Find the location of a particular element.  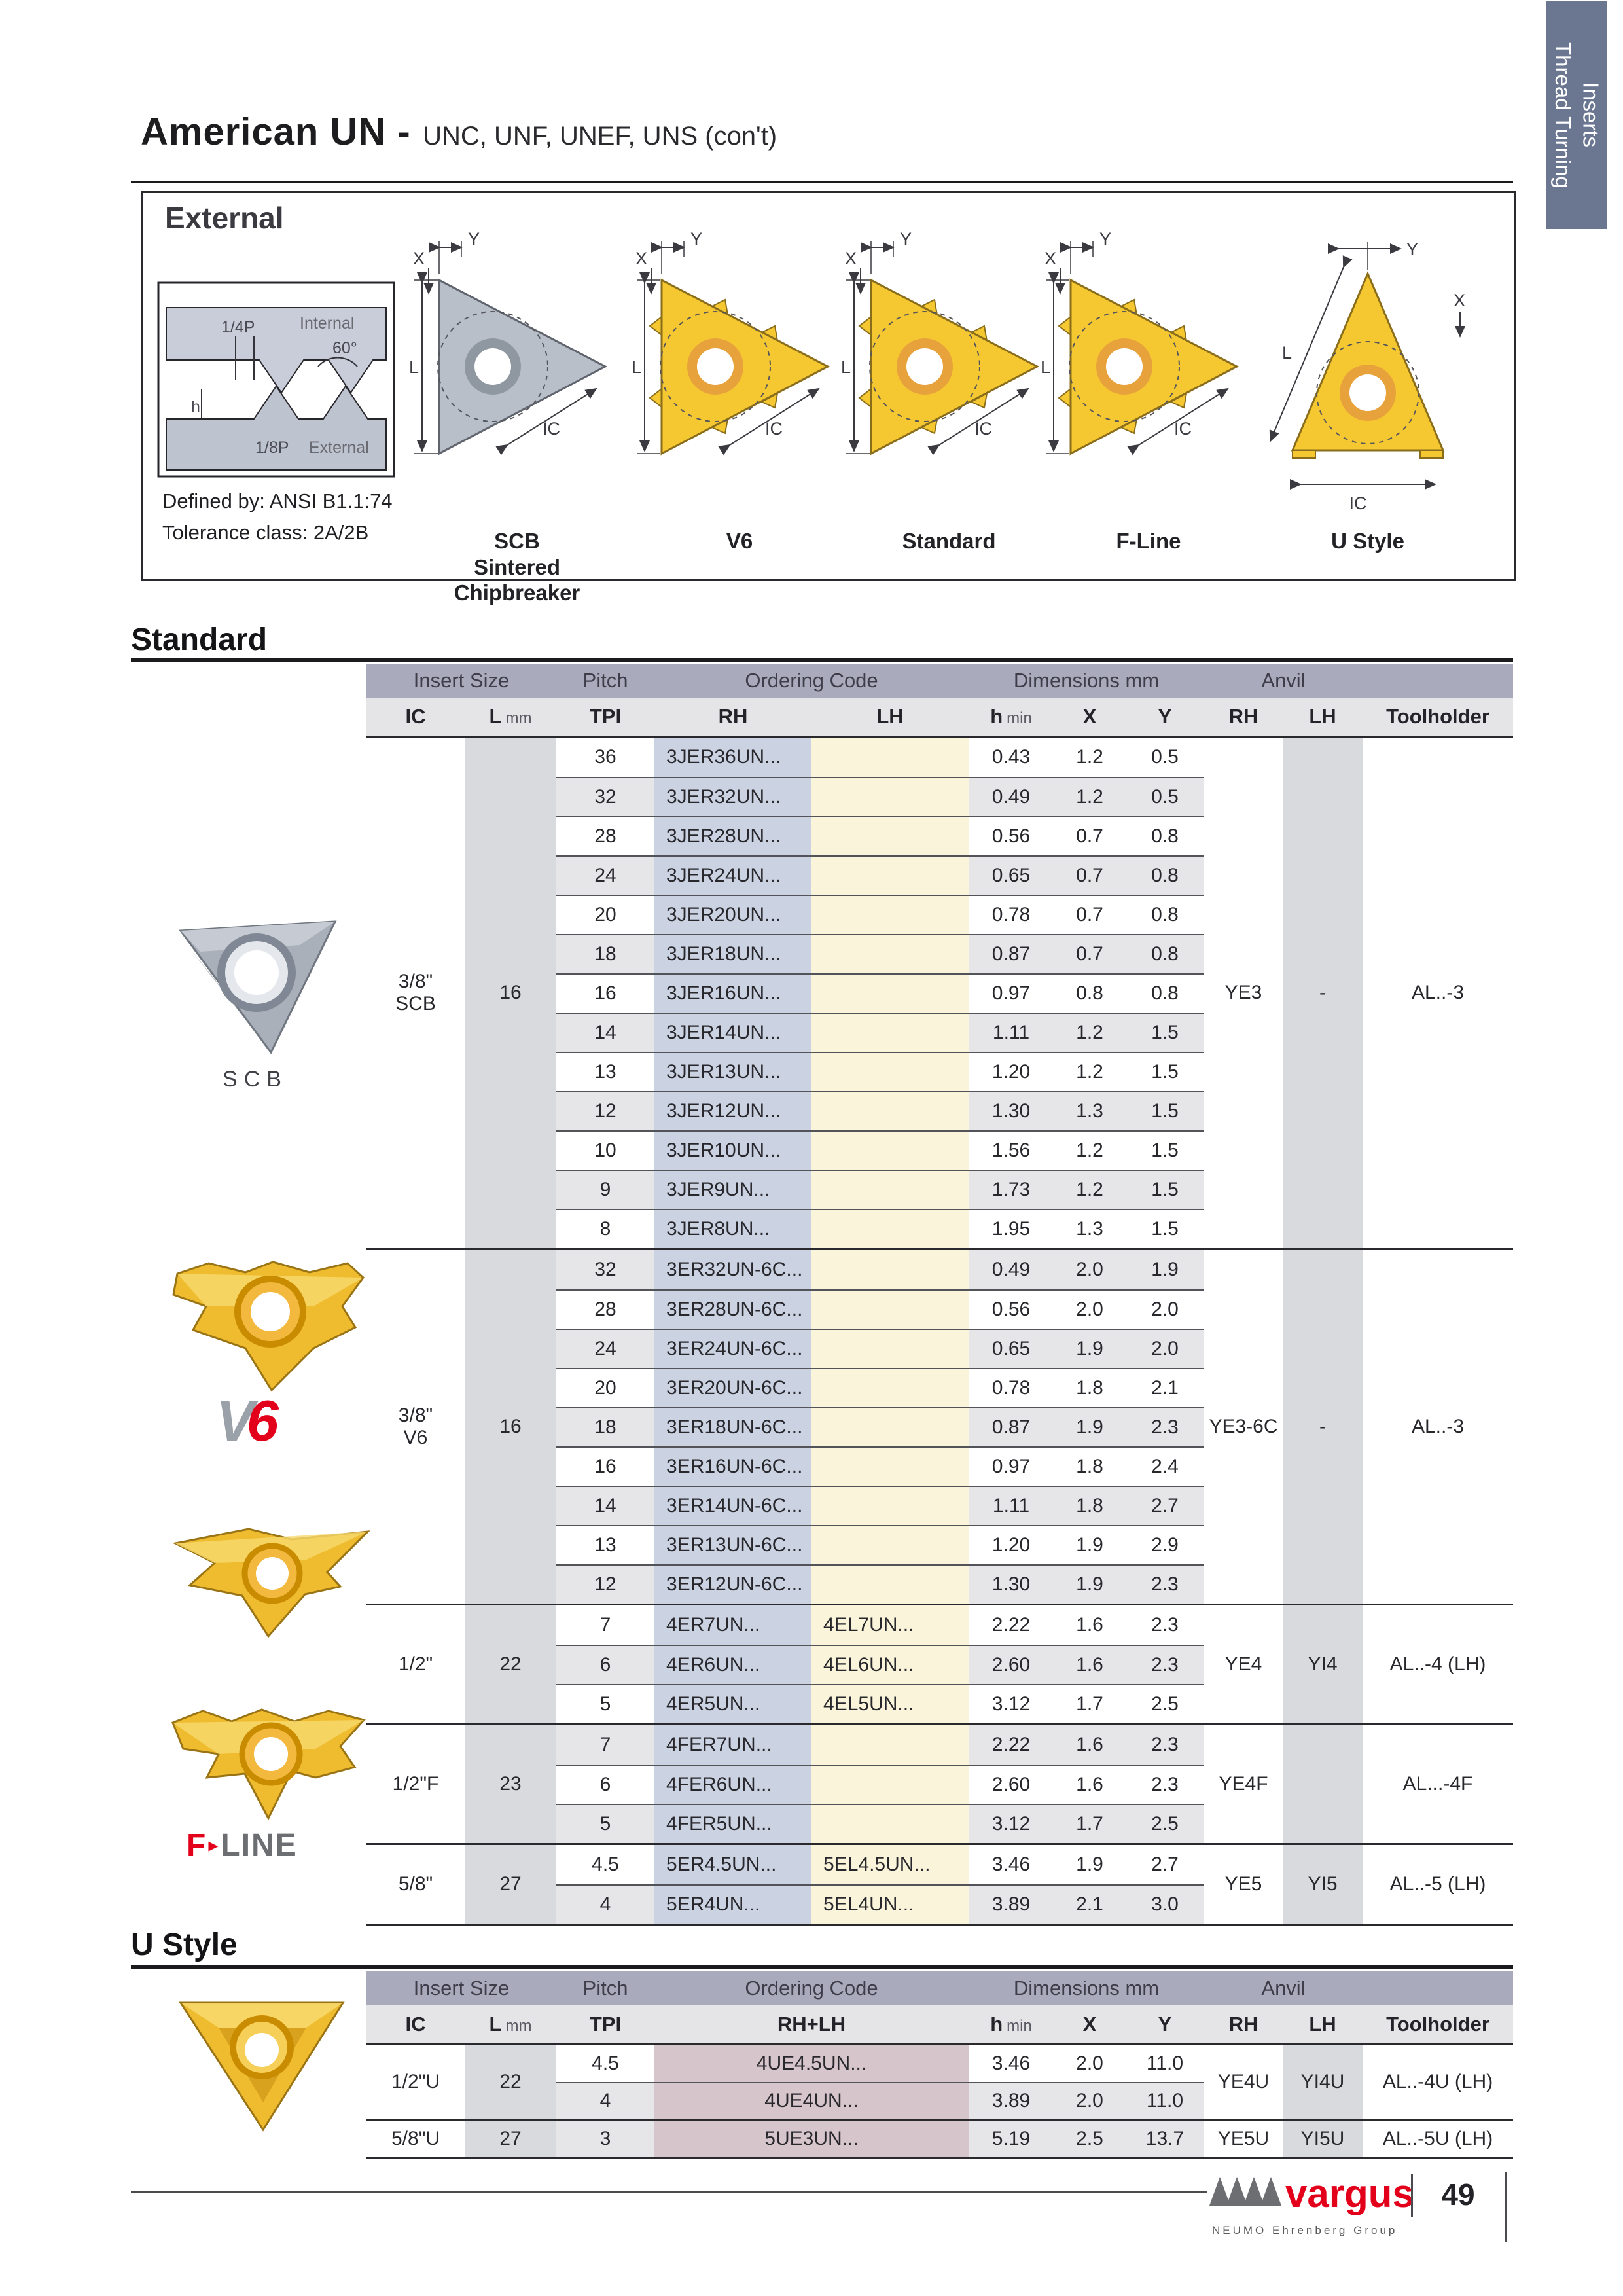

cell-y: 11.0 is located at coordinates (1165, 2063).